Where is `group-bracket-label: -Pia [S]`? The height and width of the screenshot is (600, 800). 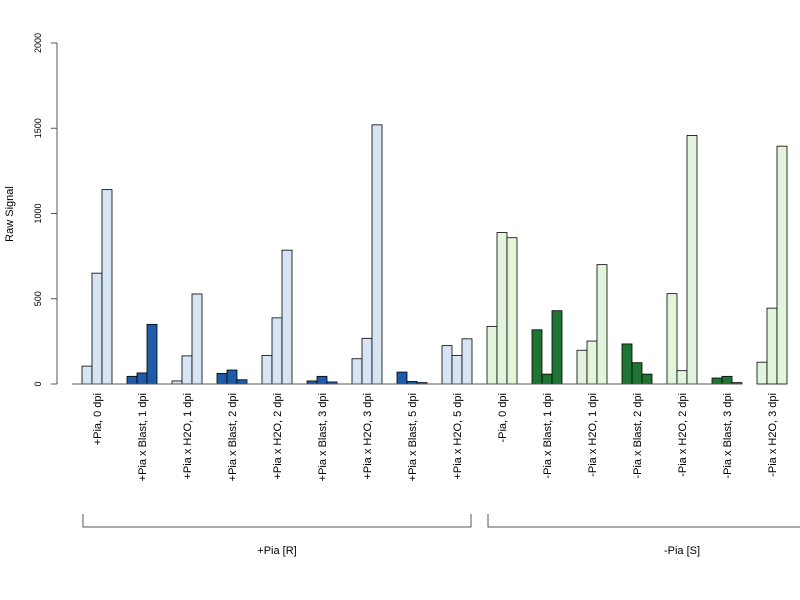
group-bracket-label: -Pia [S] is located at coordinates (682, 551).